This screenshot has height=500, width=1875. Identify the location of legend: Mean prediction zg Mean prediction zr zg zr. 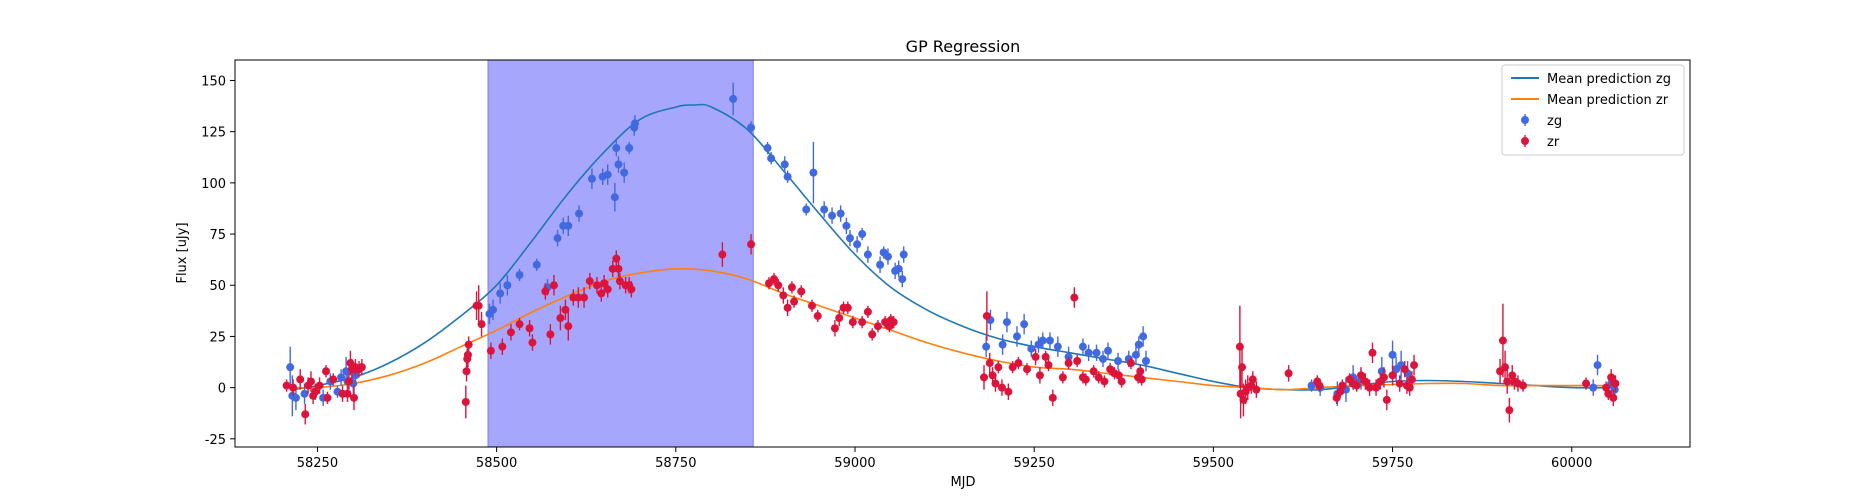
(1593, 110).